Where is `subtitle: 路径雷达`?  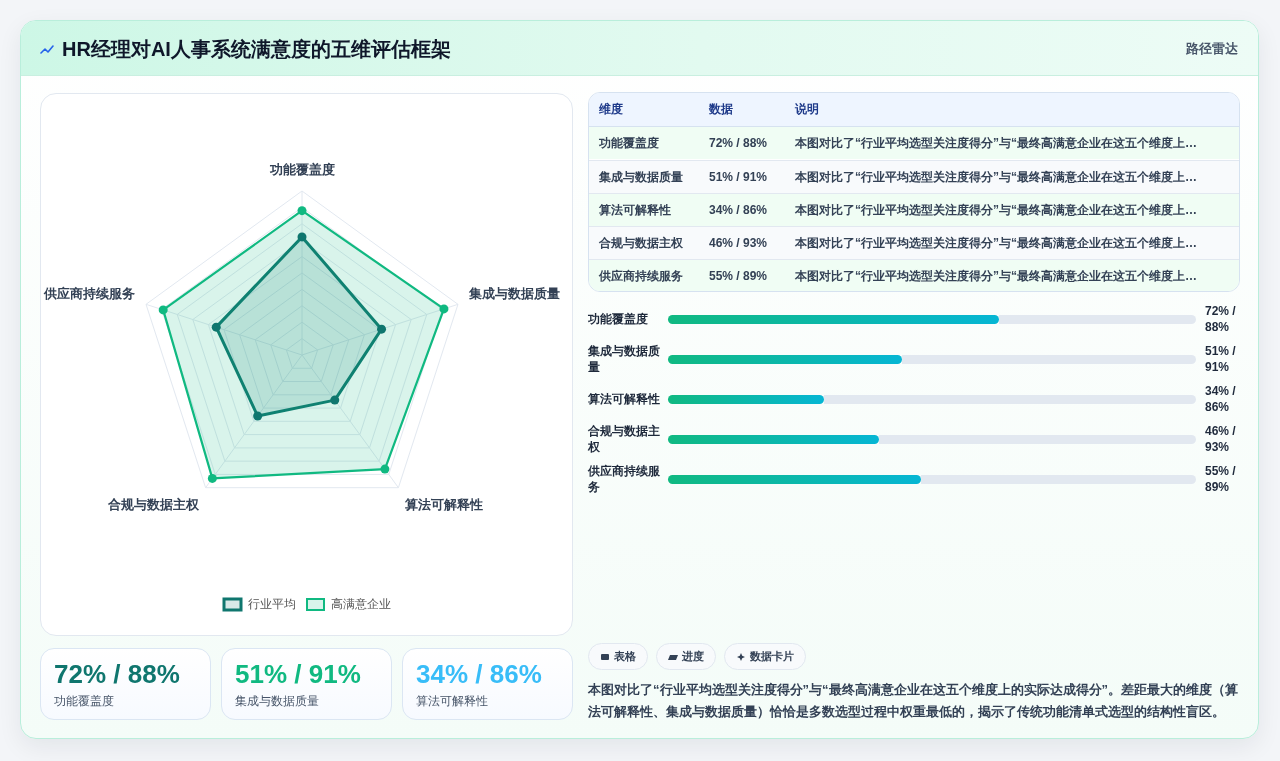
subtitle: 路径雷达 is located at coordinates (1211, 49).